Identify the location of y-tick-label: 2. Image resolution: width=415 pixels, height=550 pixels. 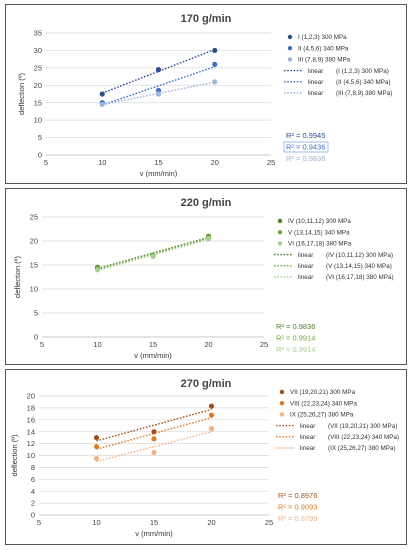
(33, 503).